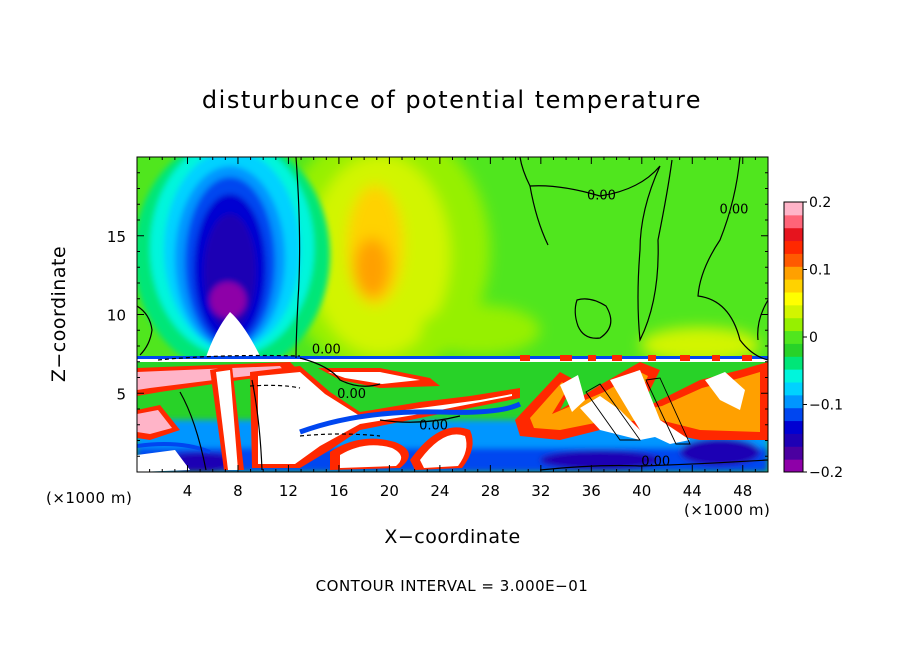 The width and height of the screenshot is (904, 658). Describe the element at coordinates (238, 491) in the screenshot. I see `x-tick-label: 8` at that location.